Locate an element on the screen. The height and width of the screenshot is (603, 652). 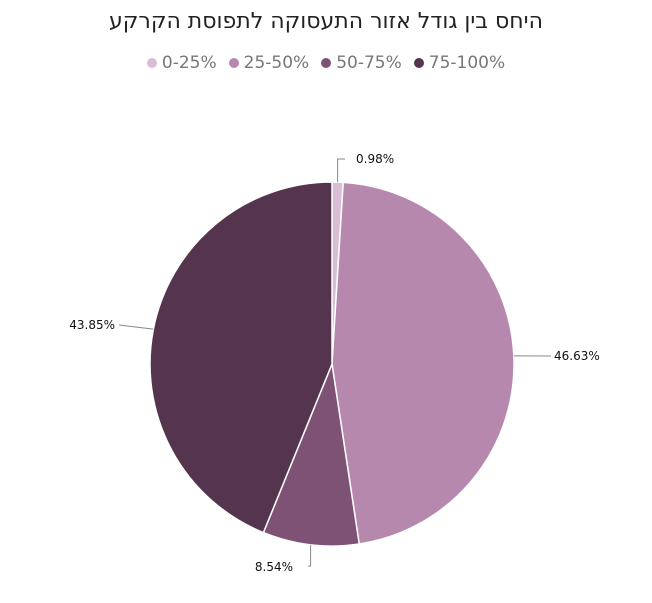
legend-label-50-75: 50-75% is located at coordinates (369, 63).